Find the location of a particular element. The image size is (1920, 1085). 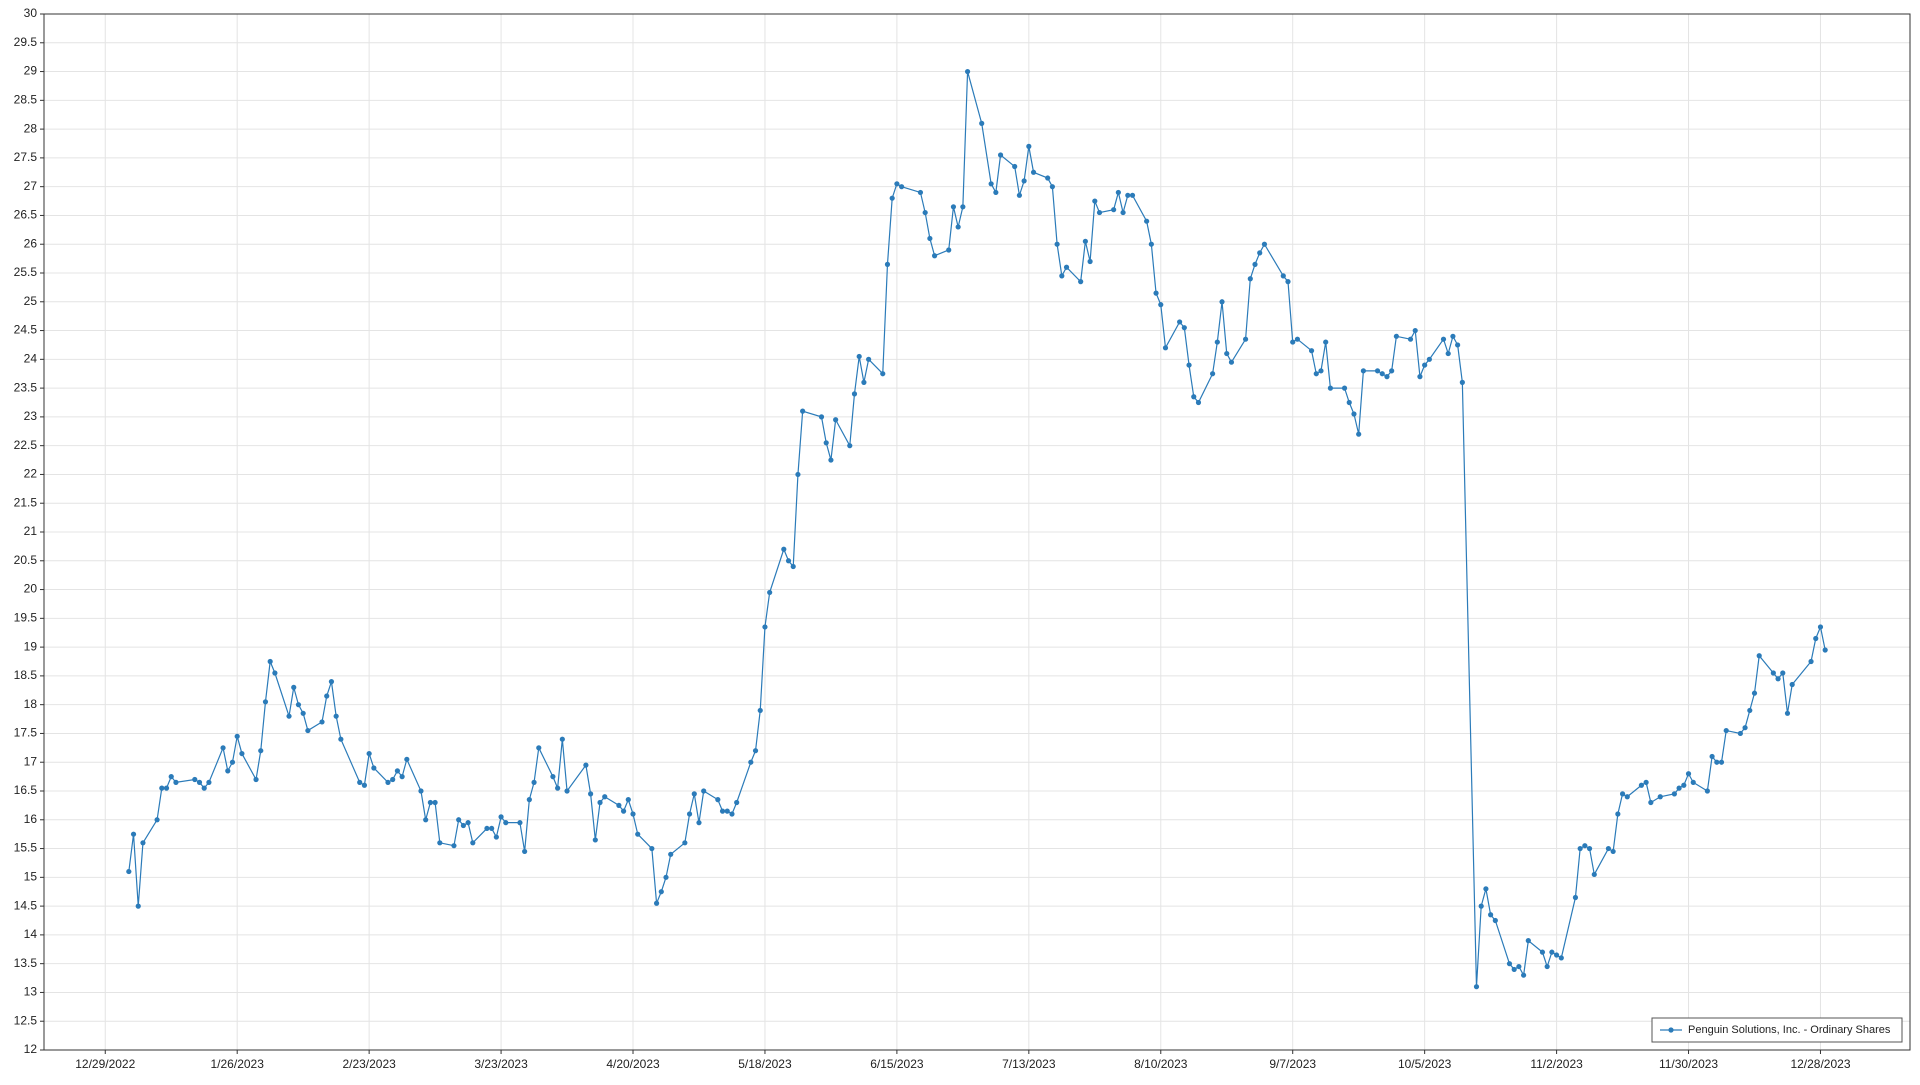

y-tick-label: 28.5 is located at coordinates (26, 100).